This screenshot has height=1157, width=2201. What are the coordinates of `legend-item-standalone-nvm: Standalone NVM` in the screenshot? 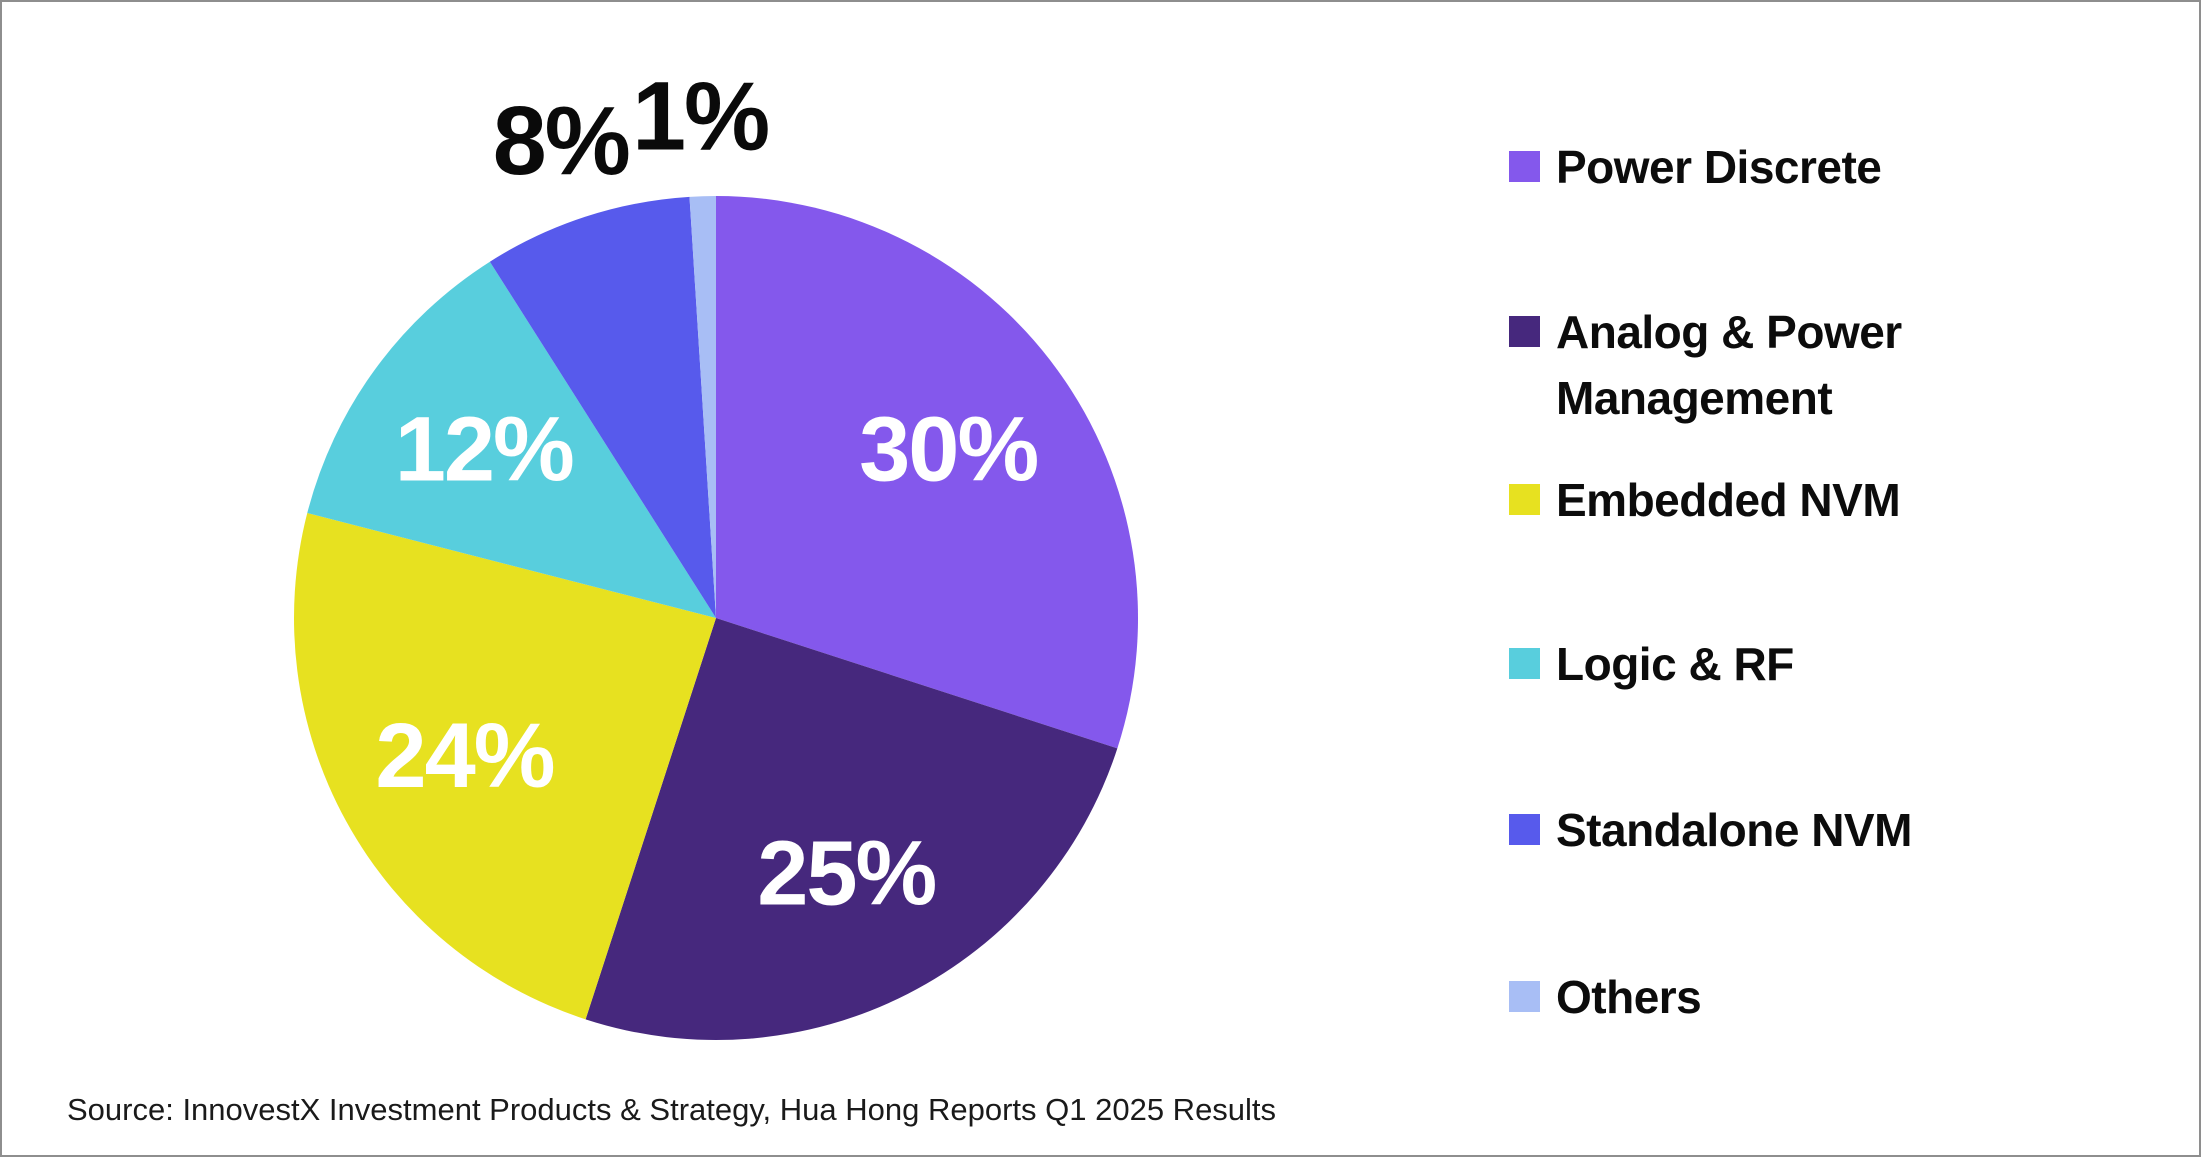 It's located at (1747, 830).